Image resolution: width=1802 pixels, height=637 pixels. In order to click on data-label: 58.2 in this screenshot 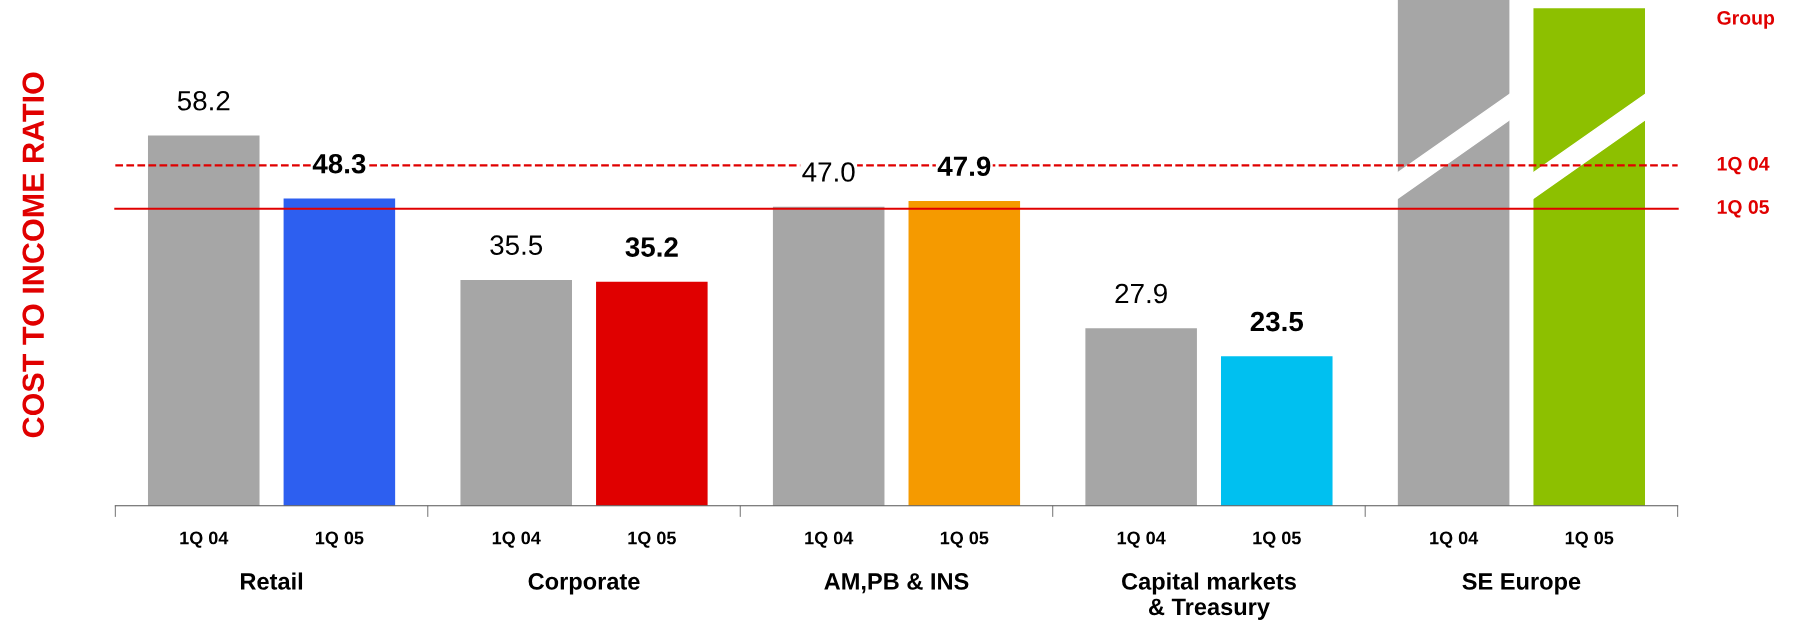, I will do `click(203, 100)`.